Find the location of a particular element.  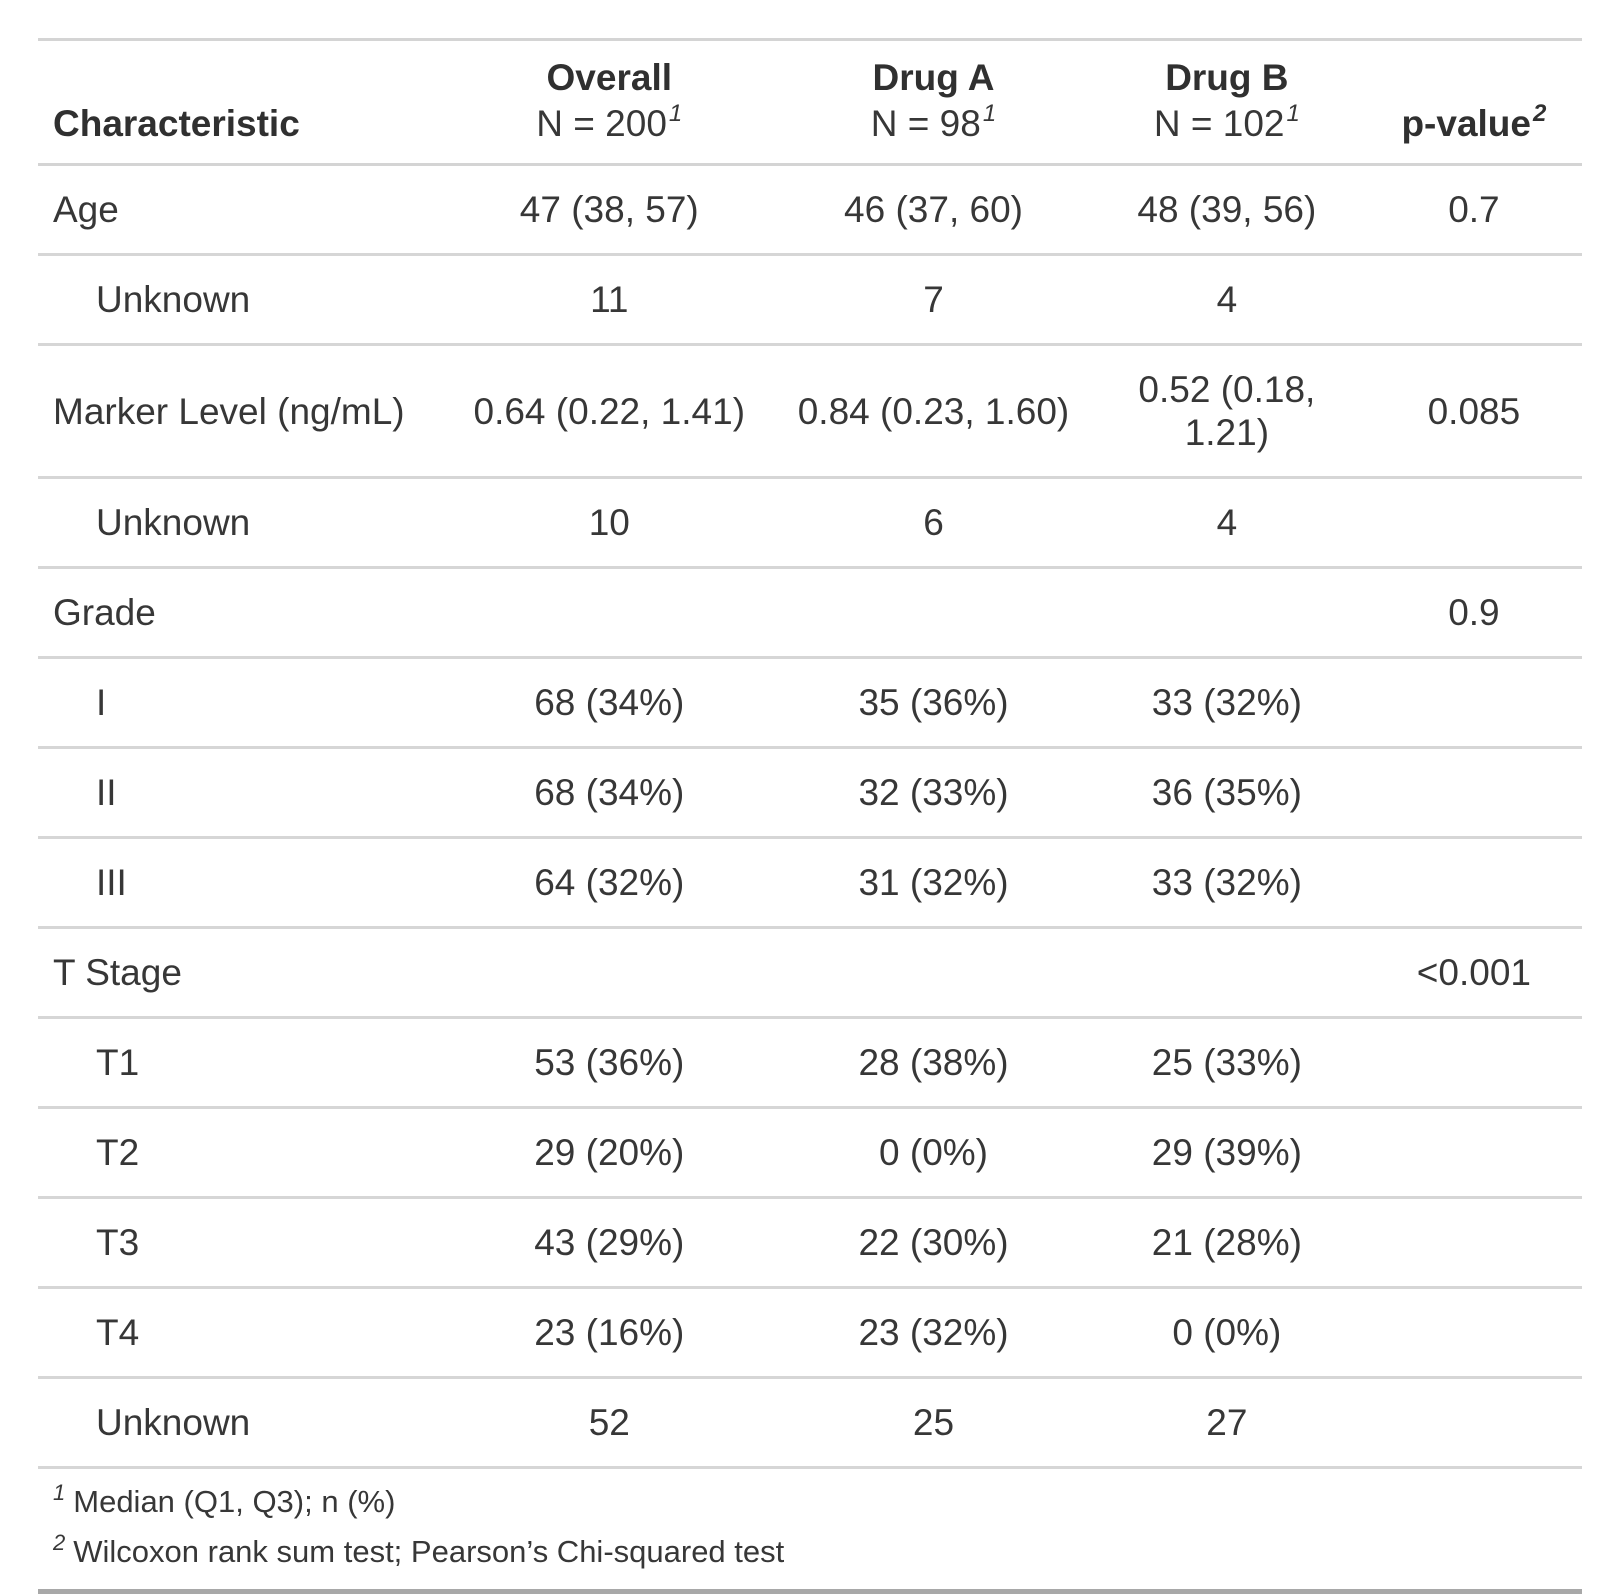

drug-b-label: Drug B is located at coordinates (1227, 77).